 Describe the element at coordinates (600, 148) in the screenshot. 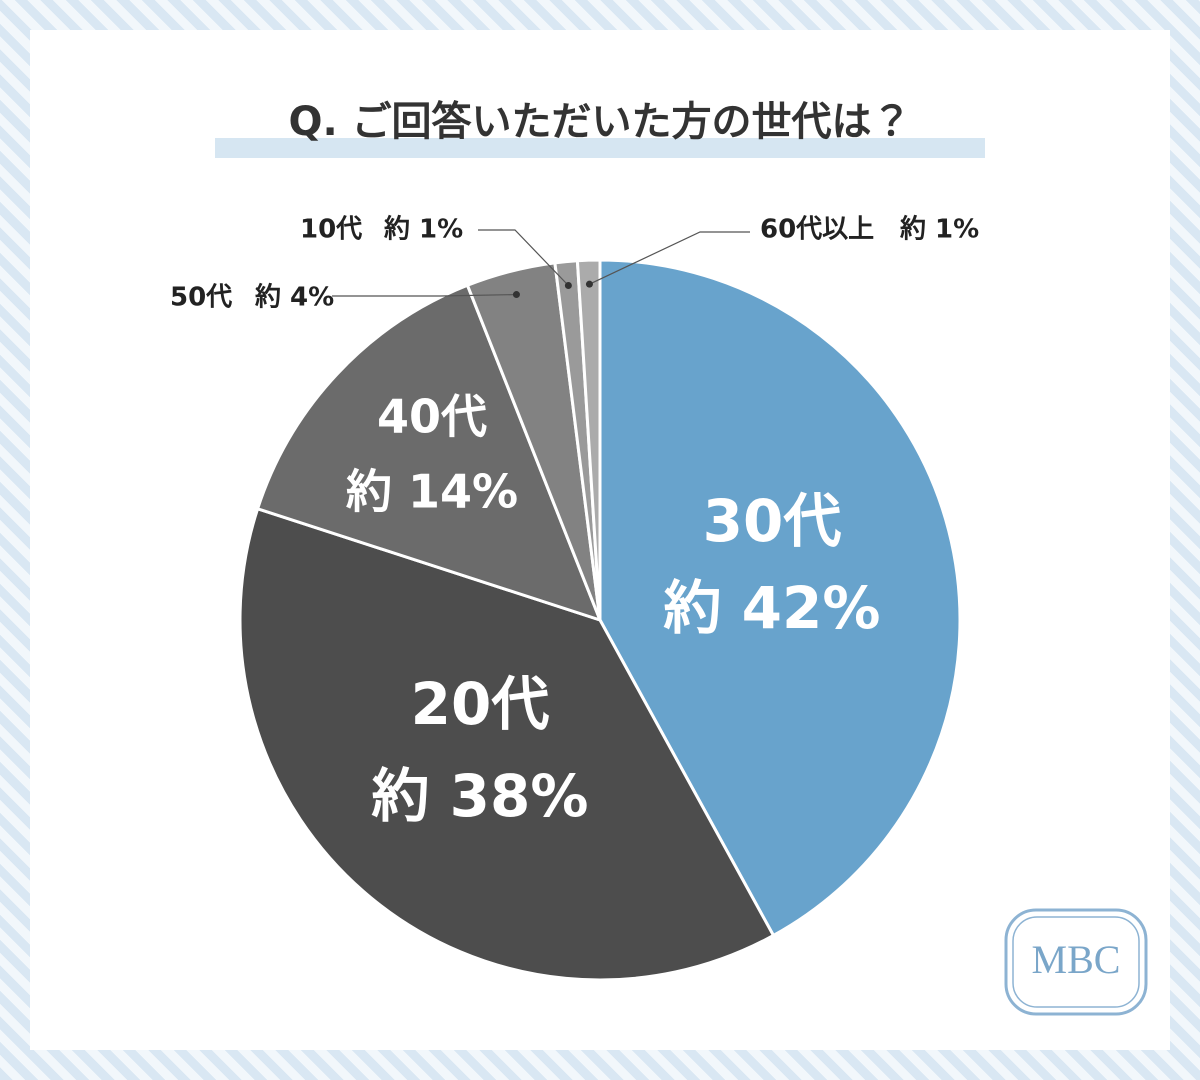

I see `title-highlight` at that location.